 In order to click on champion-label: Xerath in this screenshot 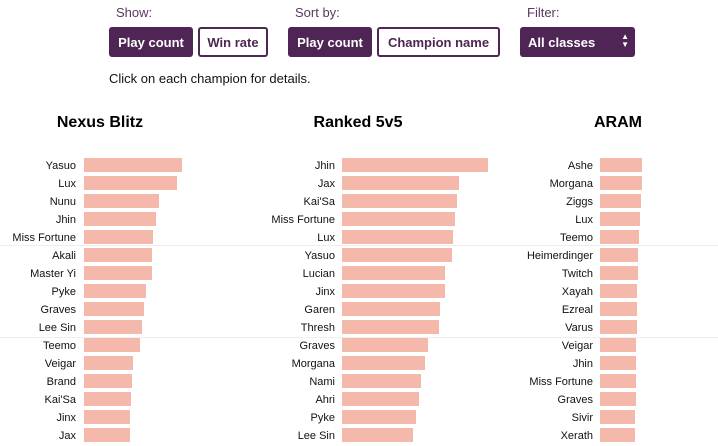, I will do `click(296, 437)`.